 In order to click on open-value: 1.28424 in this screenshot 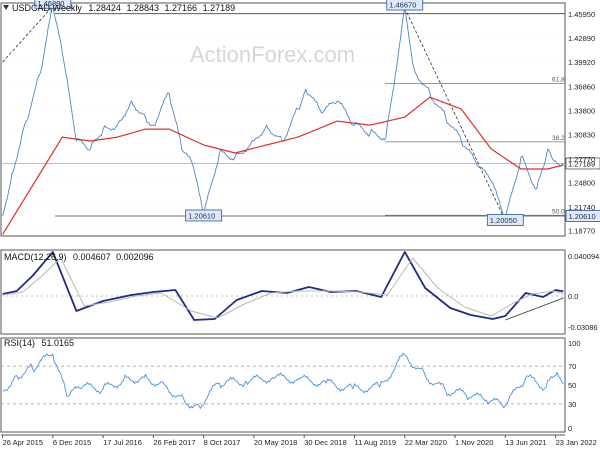, I will do `click(104, 8)`.